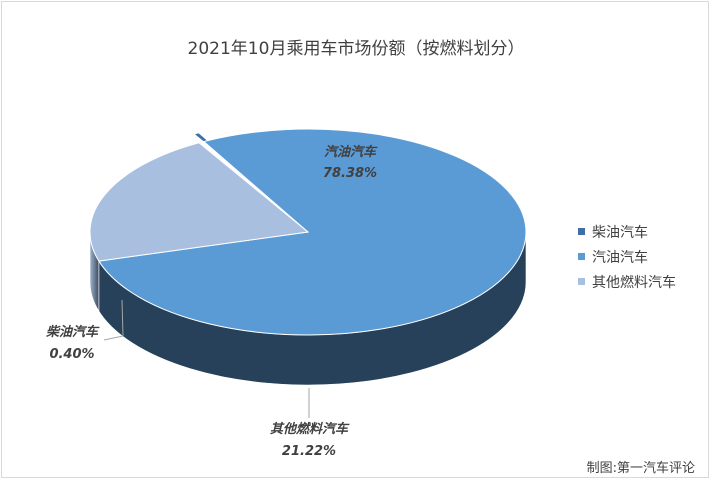 The image size is (712, 481). I want to click on legend-item: 汽油汽车, so click(627, 256).